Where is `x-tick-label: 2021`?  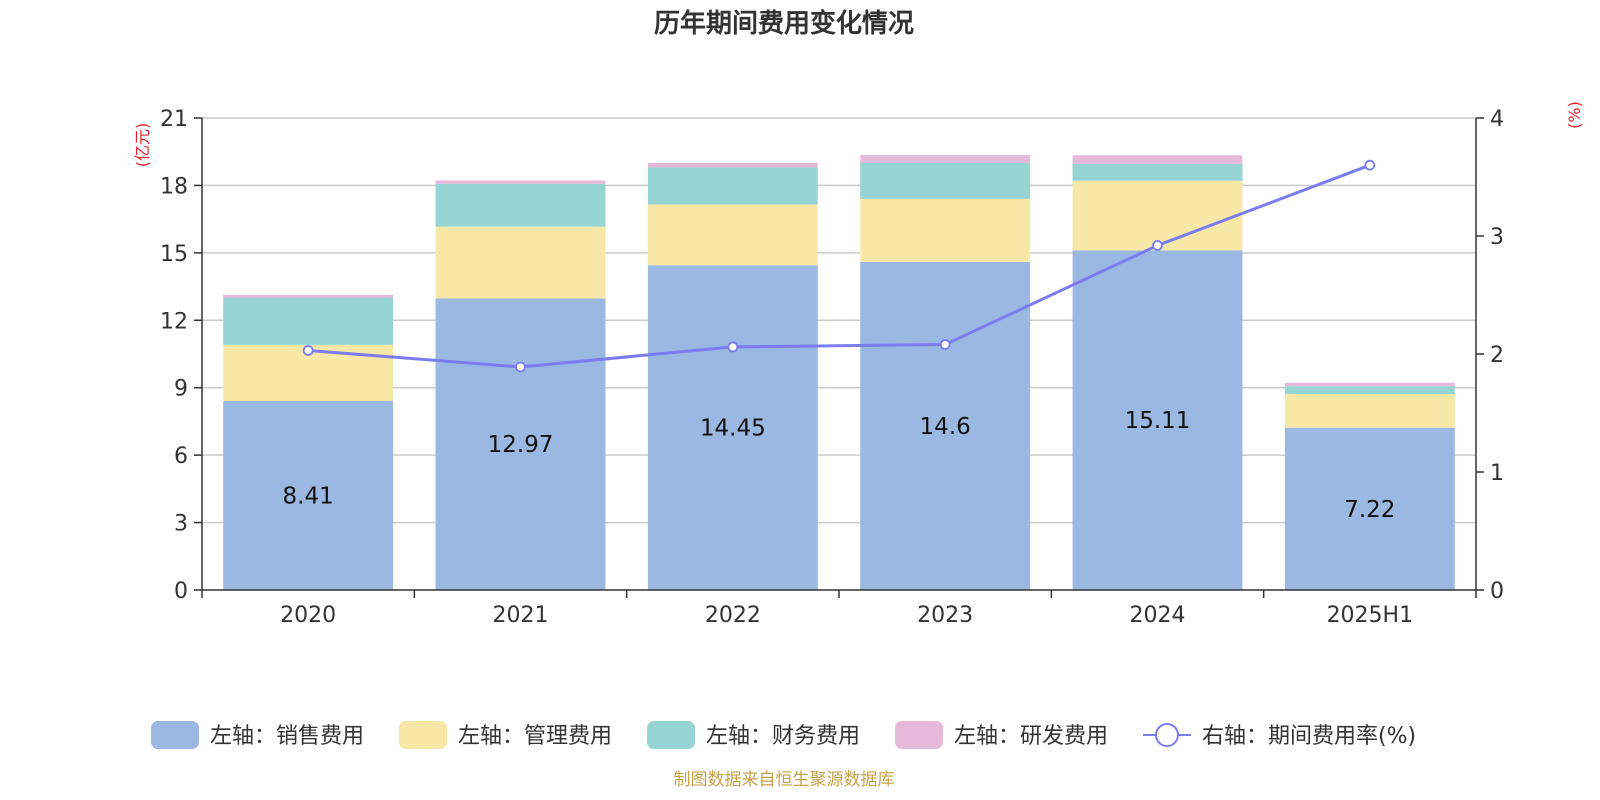 x-tick-label: 2021 is located at coordinates (521, 615).